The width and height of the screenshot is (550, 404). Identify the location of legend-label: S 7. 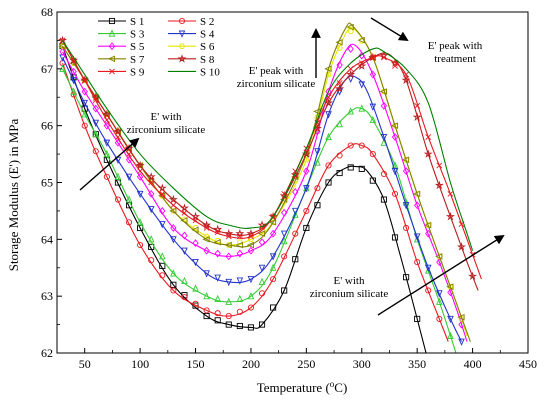
(137, 60).